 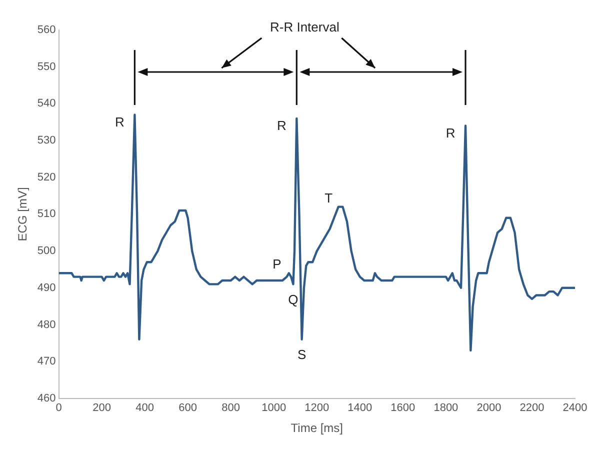 What do you see at coordinates (446, 408) in the screenshot?
I see `x-tick-label: 1800` at bounding box center [446, 408].